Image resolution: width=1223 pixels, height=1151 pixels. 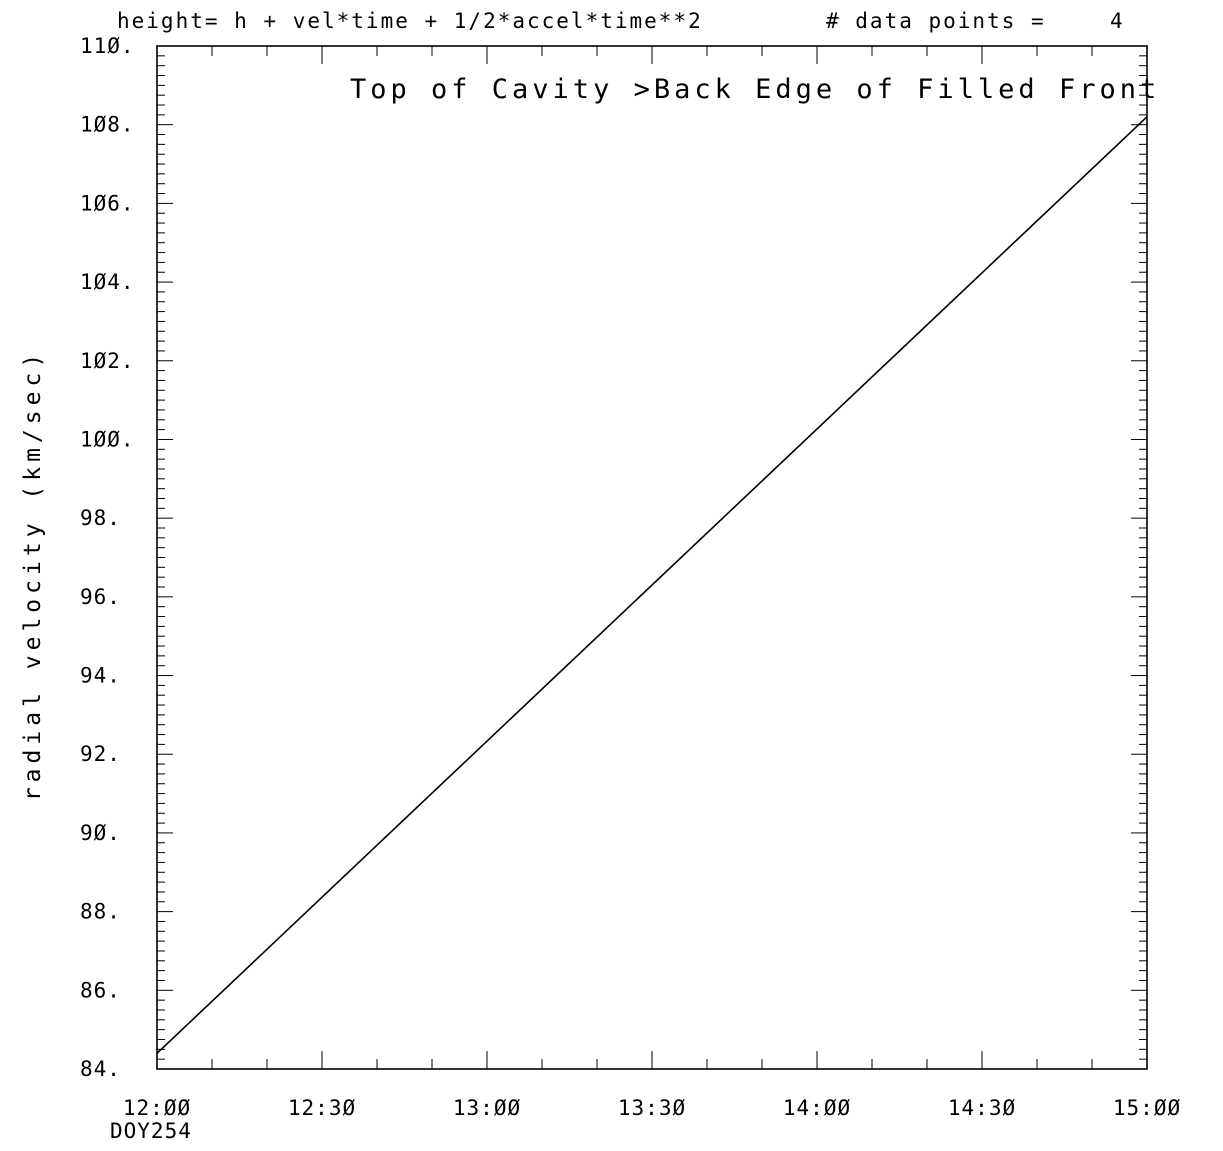 I want to click on x-tick-labels: 12:ØØ 12:3Ø 13:ØØ 13:3Ø 14:ØØ 14:3Ø 15:ØØ, so click(x=652, y=1108).